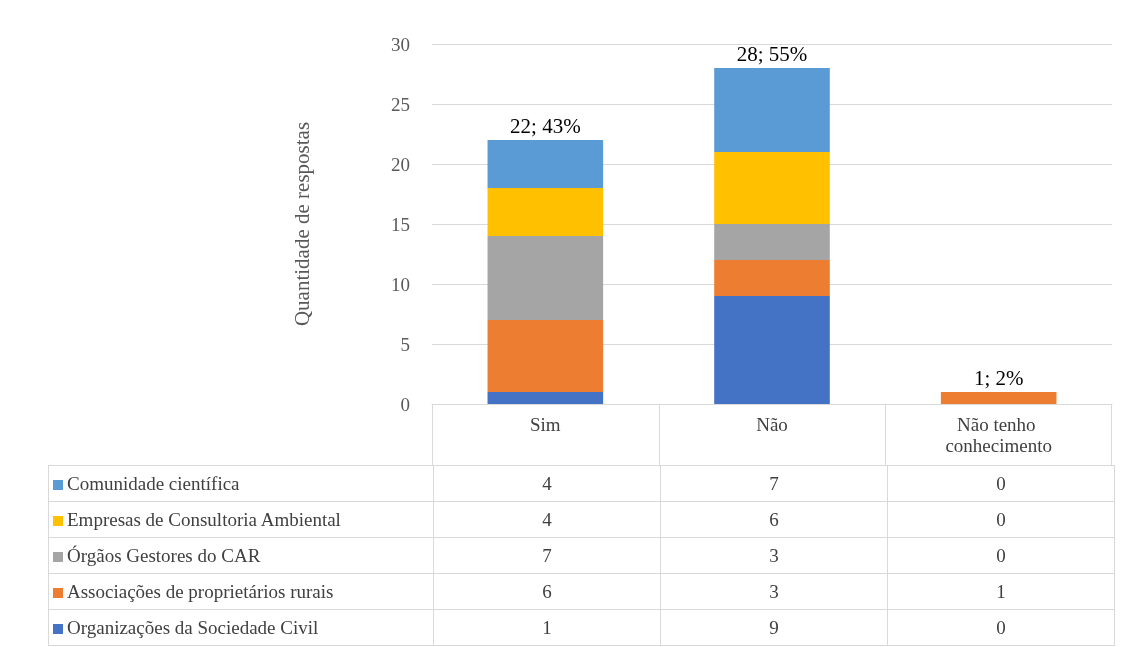 The height and width of the screenshot is (647, 1130). I want to click on x-tick-label: Sim, so click(545, 424).